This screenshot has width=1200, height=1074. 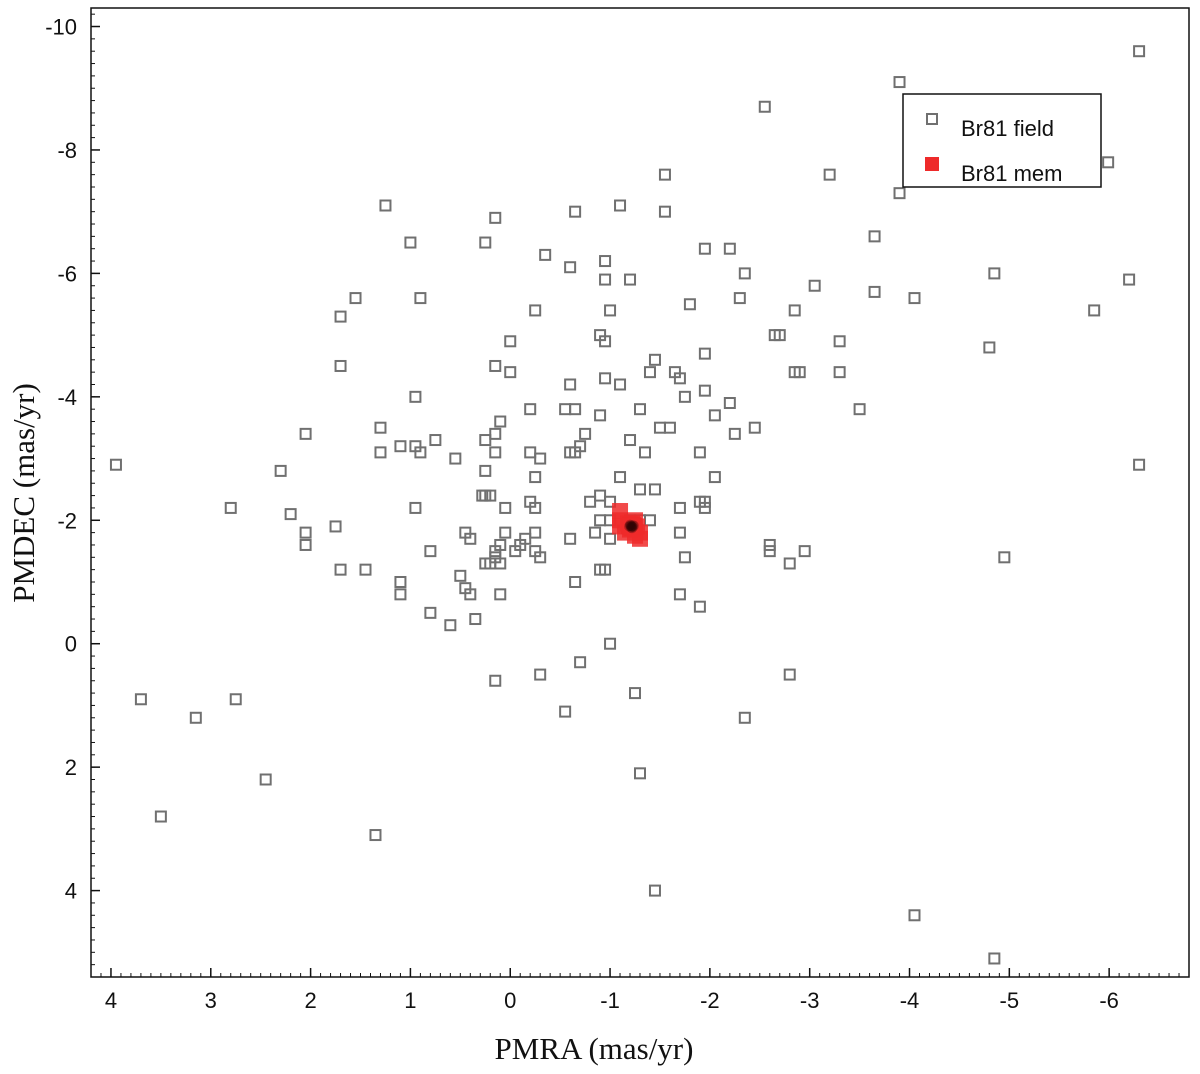 I want to click on member-point, so click(x=631, y=526).